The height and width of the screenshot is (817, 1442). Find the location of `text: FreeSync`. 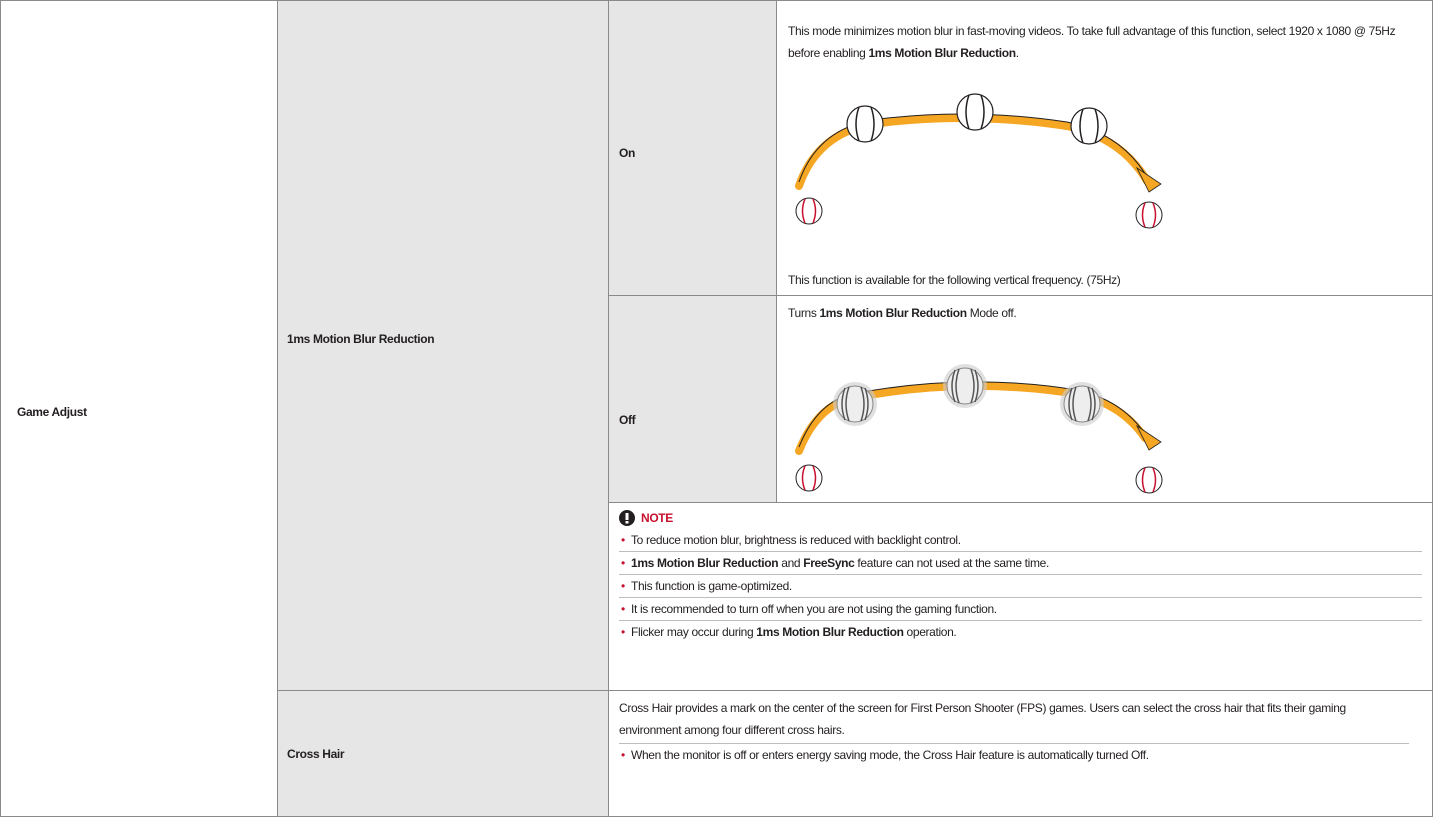

text: FreeSync is located at coordinates (829, 563).